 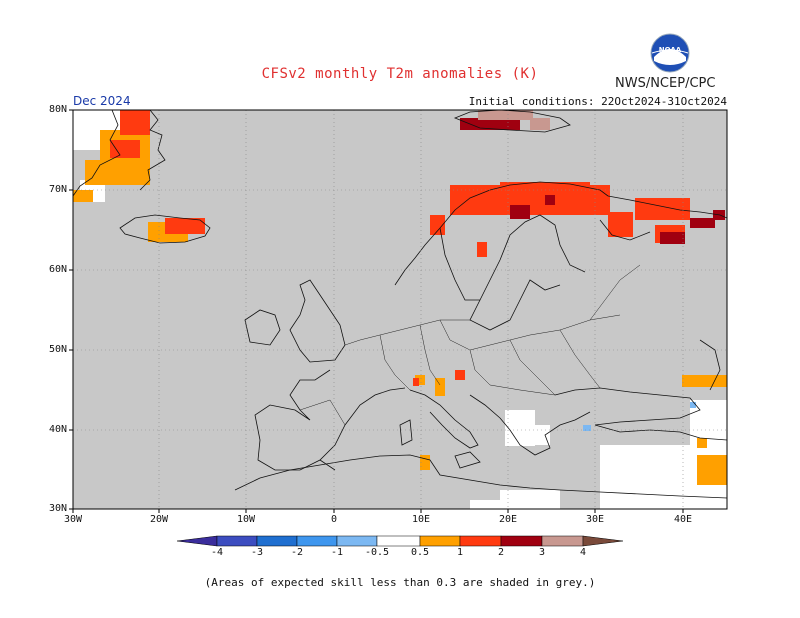 I want to click on y-tick-label: 30N, so click(x=57, y=508).